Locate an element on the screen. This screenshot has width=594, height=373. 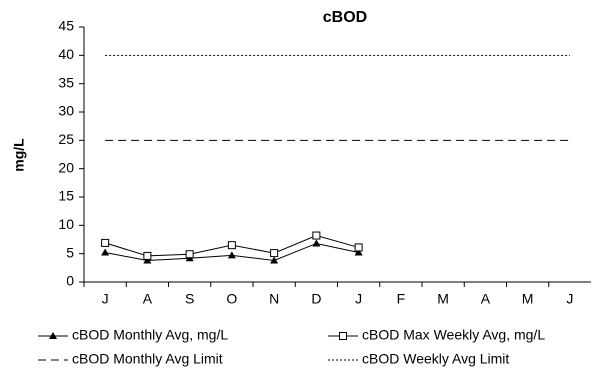
x-tick-label: D is located at coordinates (316, 299).